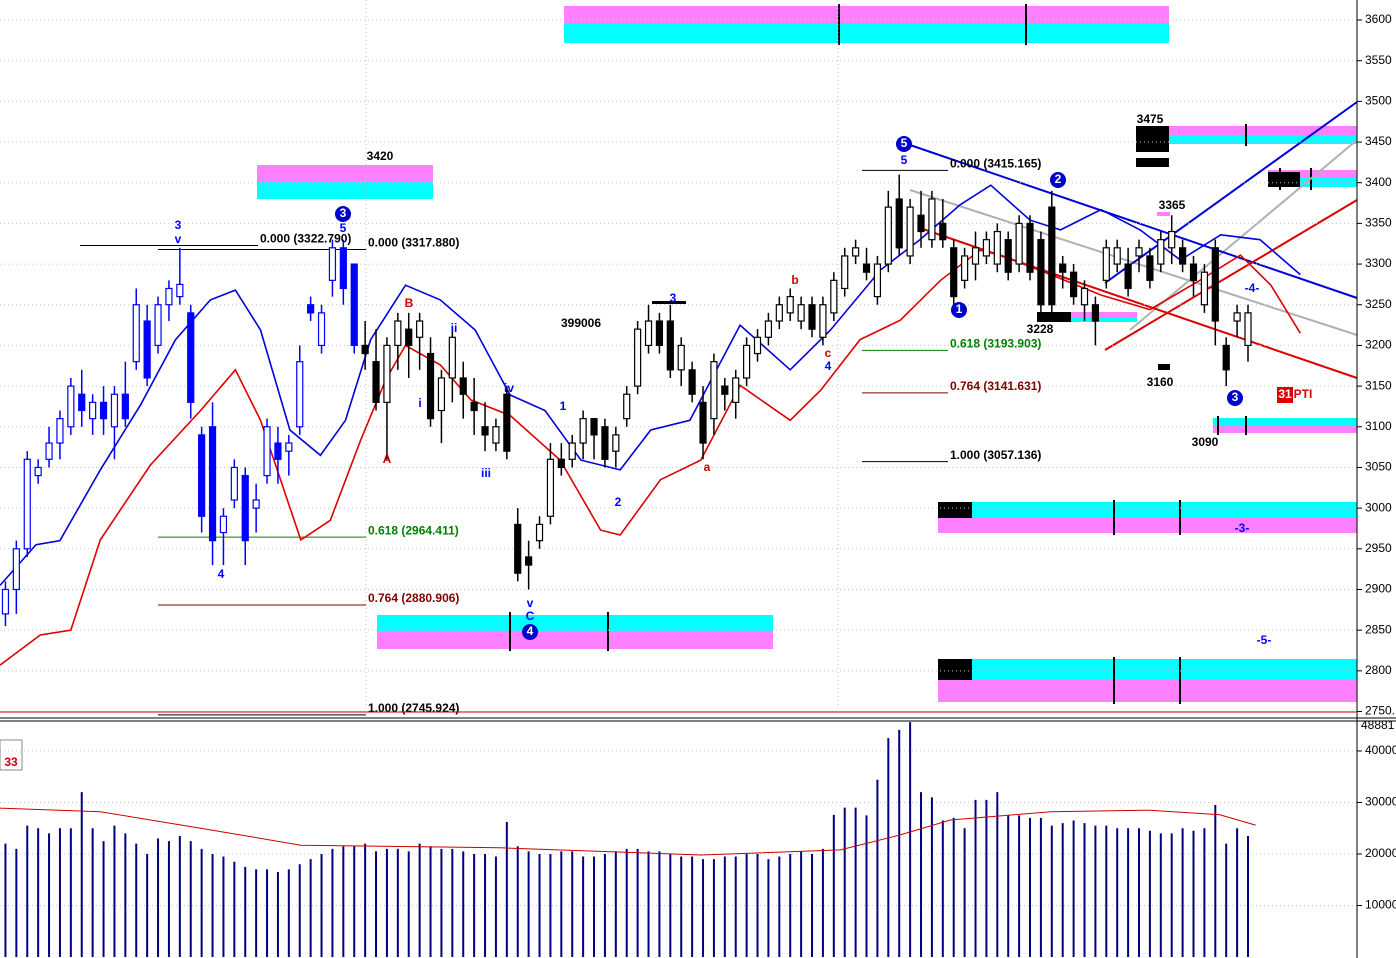  I want to click on annotation: 31, so click(1285, 394).